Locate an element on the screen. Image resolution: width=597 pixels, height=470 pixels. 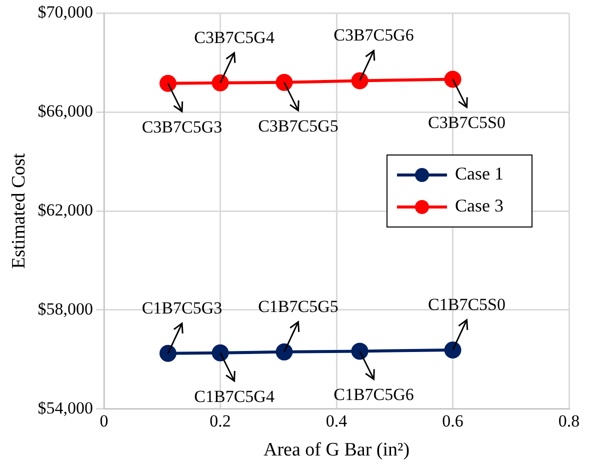
annotation: C3B7C5G4 is located at coordinates (234, 37).